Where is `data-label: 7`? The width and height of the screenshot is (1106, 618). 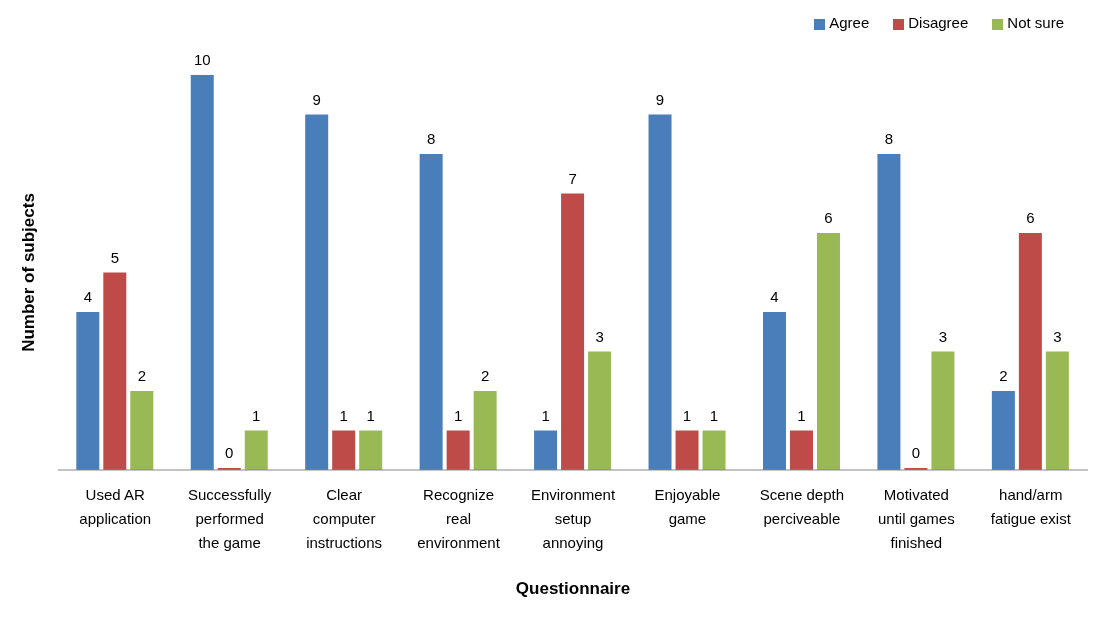 data-label: 7 is located at coordinates (572, 178).